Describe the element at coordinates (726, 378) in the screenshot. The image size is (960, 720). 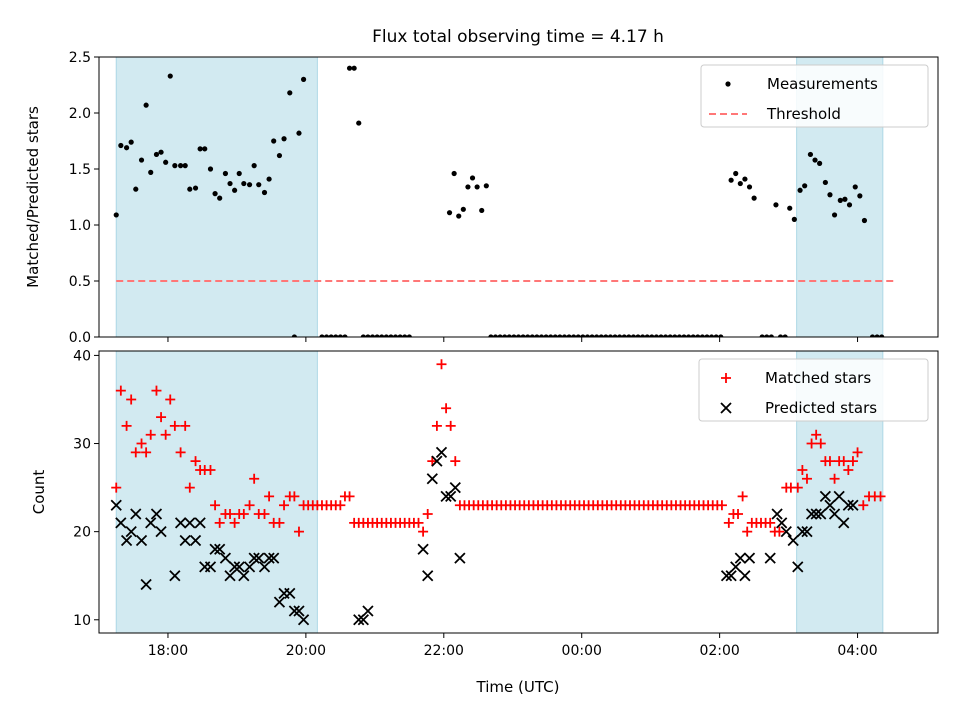
I see `legend-matched-marker` at that location.